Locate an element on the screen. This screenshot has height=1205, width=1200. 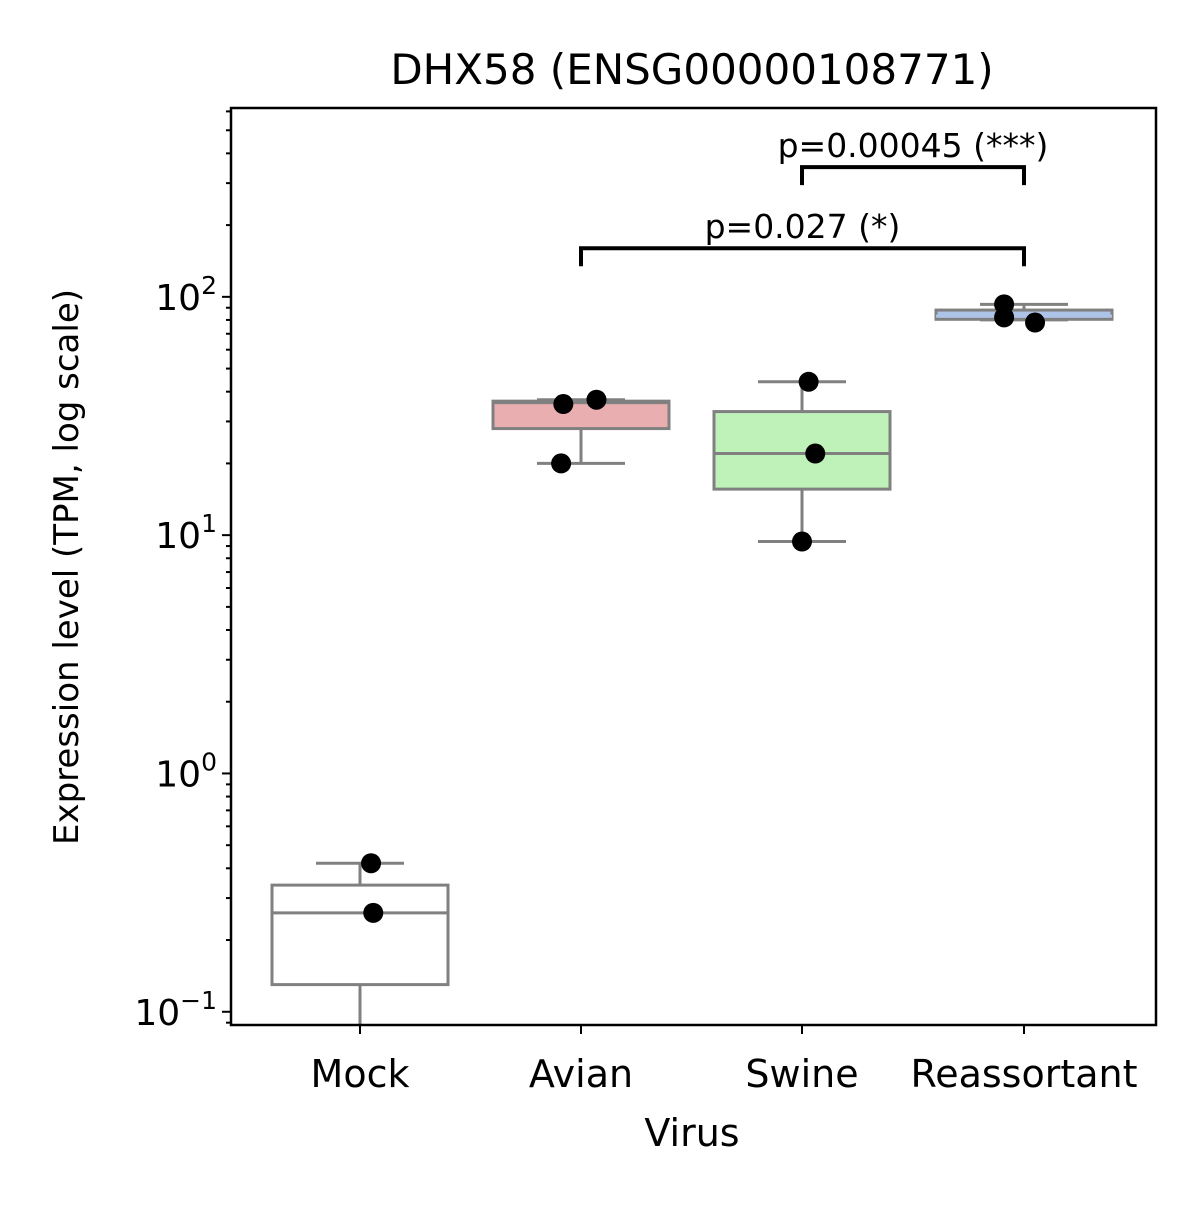
y-tick-label-exponent: −1 is located at coordinates (198, 1000).